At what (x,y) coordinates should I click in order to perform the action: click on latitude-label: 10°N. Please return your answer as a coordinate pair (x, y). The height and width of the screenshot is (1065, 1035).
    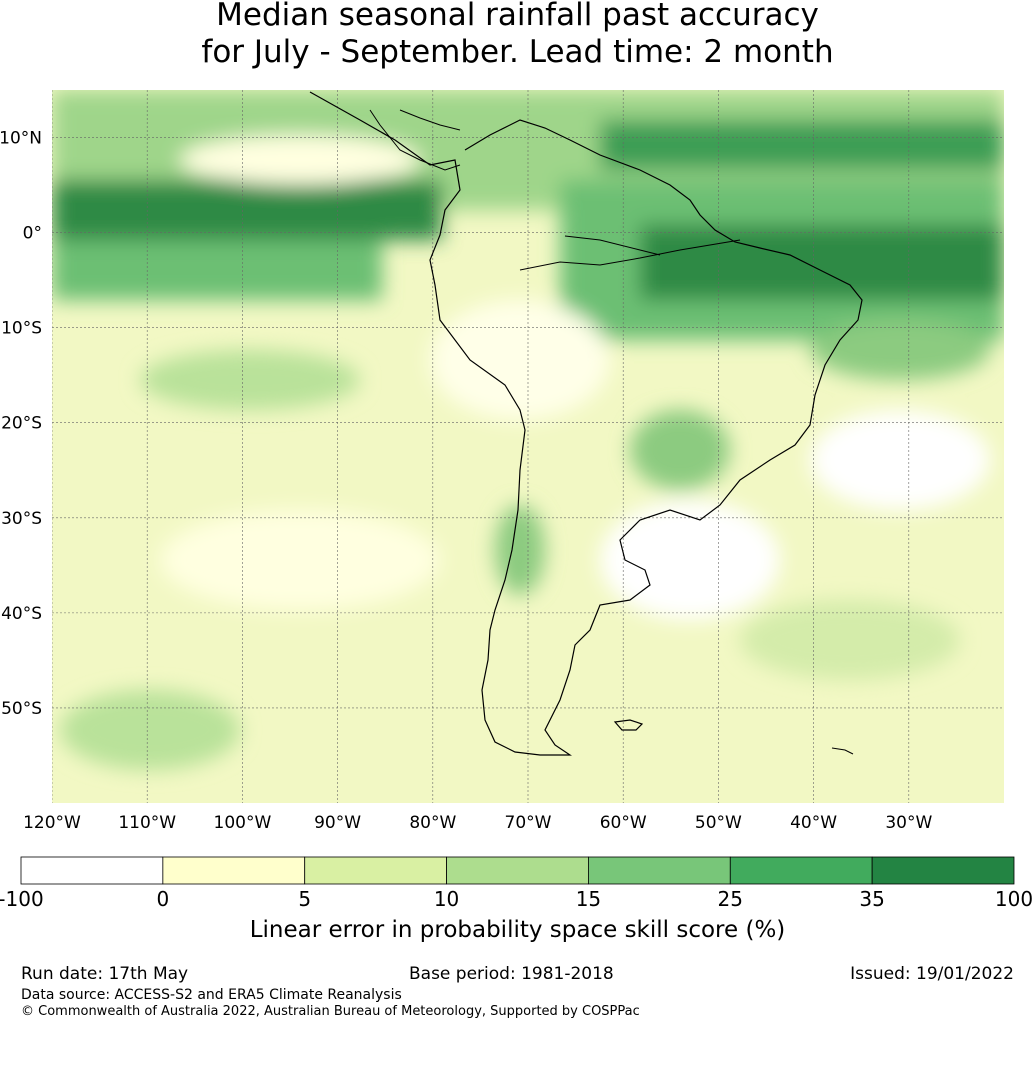
    Looking at the image, I should click on (21, 139).